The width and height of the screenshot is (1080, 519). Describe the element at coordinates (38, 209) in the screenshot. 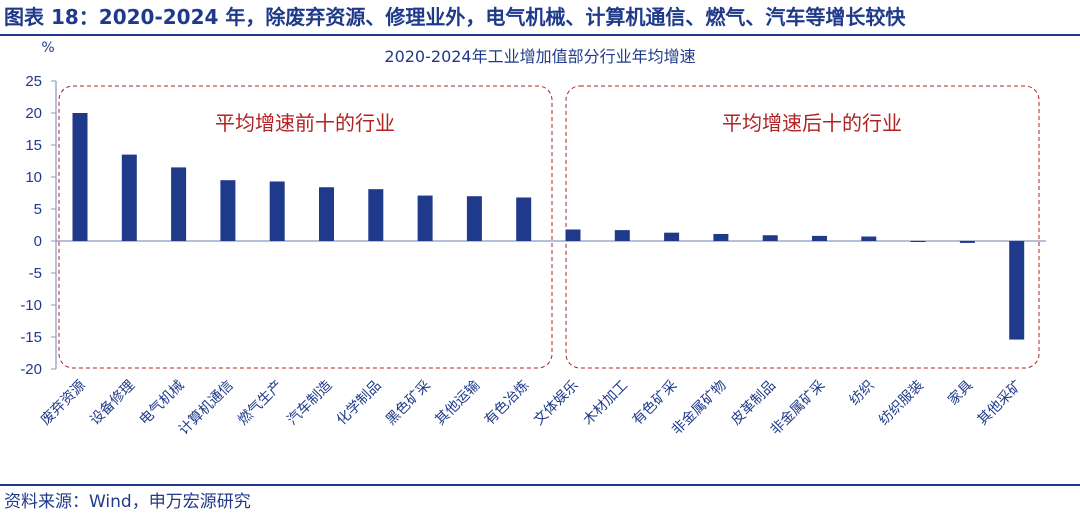

I see `y-tick-label: 5` at that location.